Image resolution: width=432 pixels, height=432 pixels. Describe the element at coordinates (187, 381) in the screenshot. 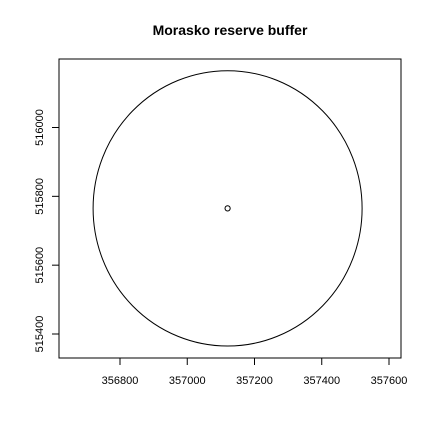

I see `x-tick-label: 357000` at that location.